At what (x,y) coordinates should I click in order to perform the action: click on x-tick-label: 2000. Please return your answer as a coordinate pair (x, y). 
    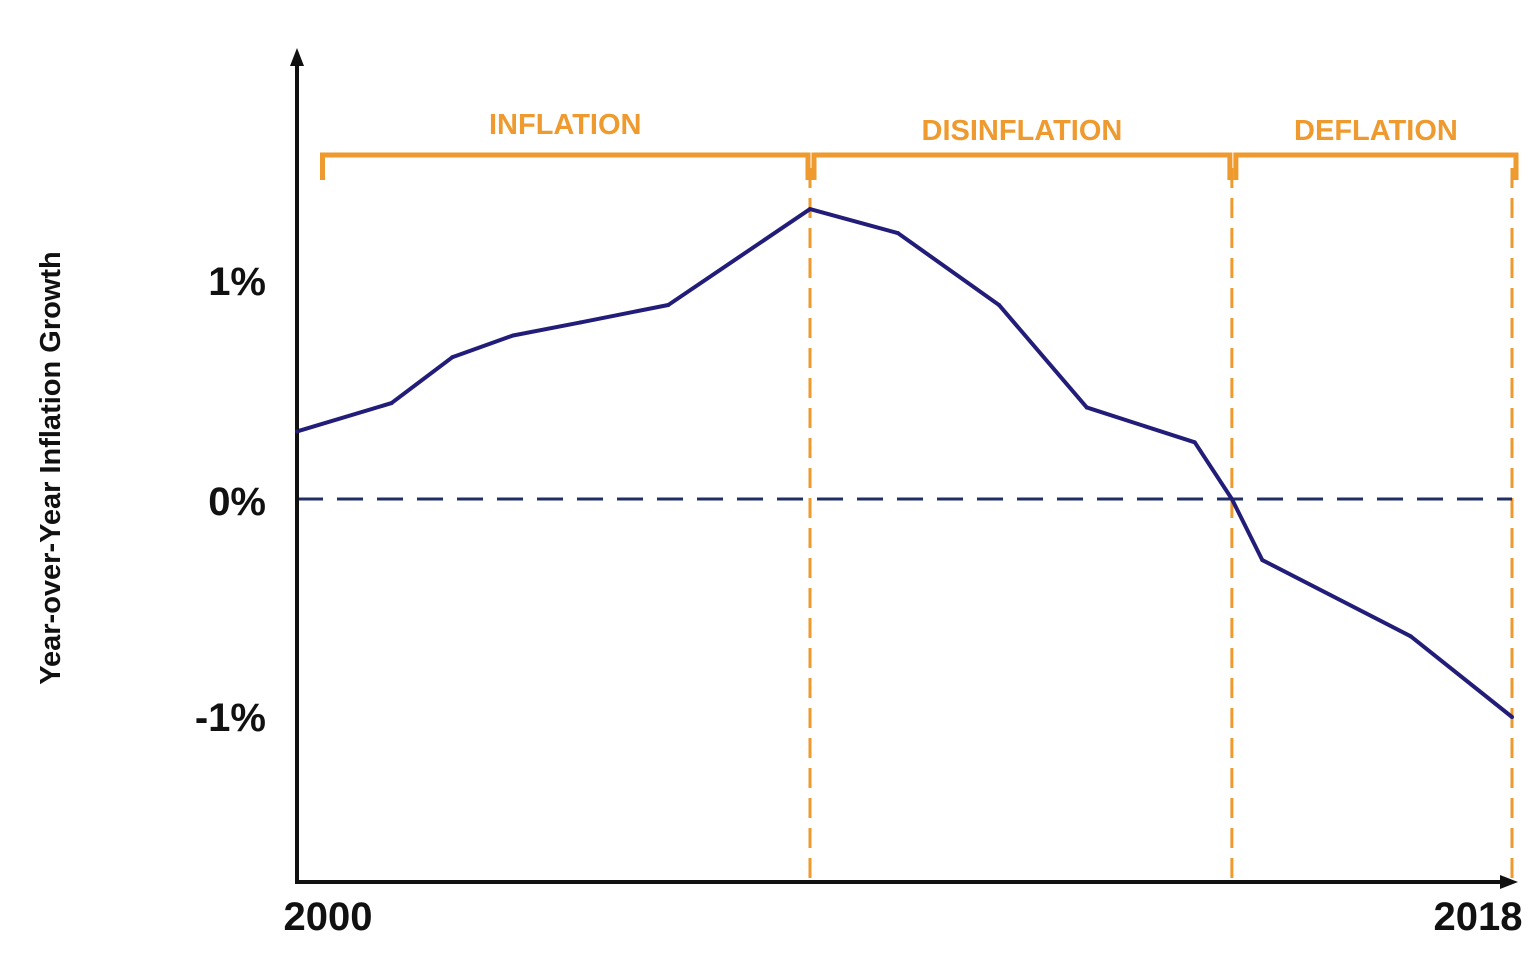
    Looking at the image, I should click on (328, 917).